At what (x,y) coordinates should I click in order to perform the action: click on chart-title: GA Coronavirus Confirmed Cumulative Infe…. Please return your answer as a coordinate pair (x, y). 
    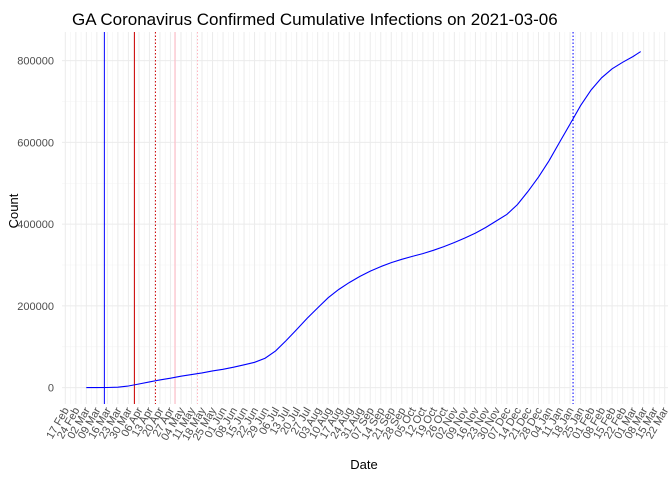
    Looking at the image, I should click on (315, 19).